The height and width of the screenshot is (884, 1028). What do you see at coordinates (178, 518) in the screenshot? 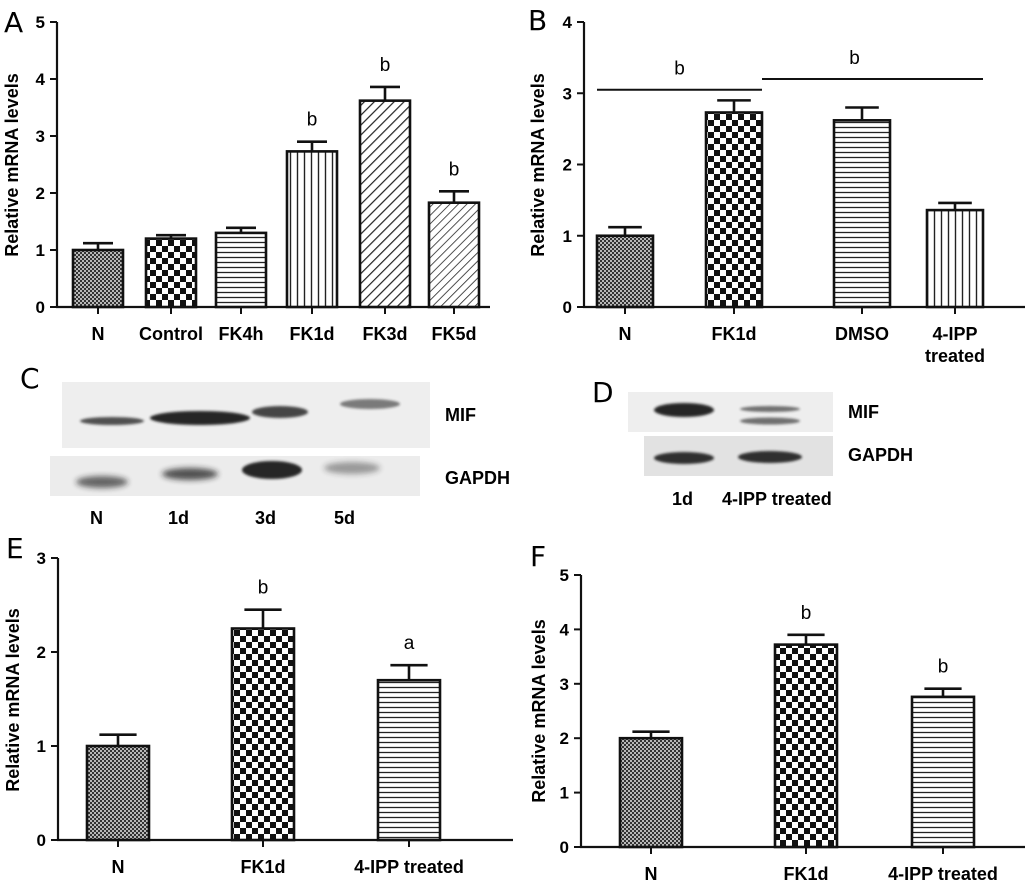
I see `blot-c-lane-label: 1d` at bounding box center [178, 518].